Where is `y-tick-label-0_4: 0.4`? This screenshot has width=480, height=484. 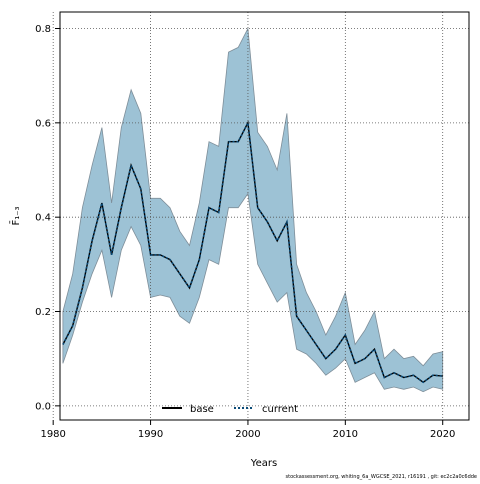
y-tick-label-0_4: 0.4 is located at coordinates (43, 218).